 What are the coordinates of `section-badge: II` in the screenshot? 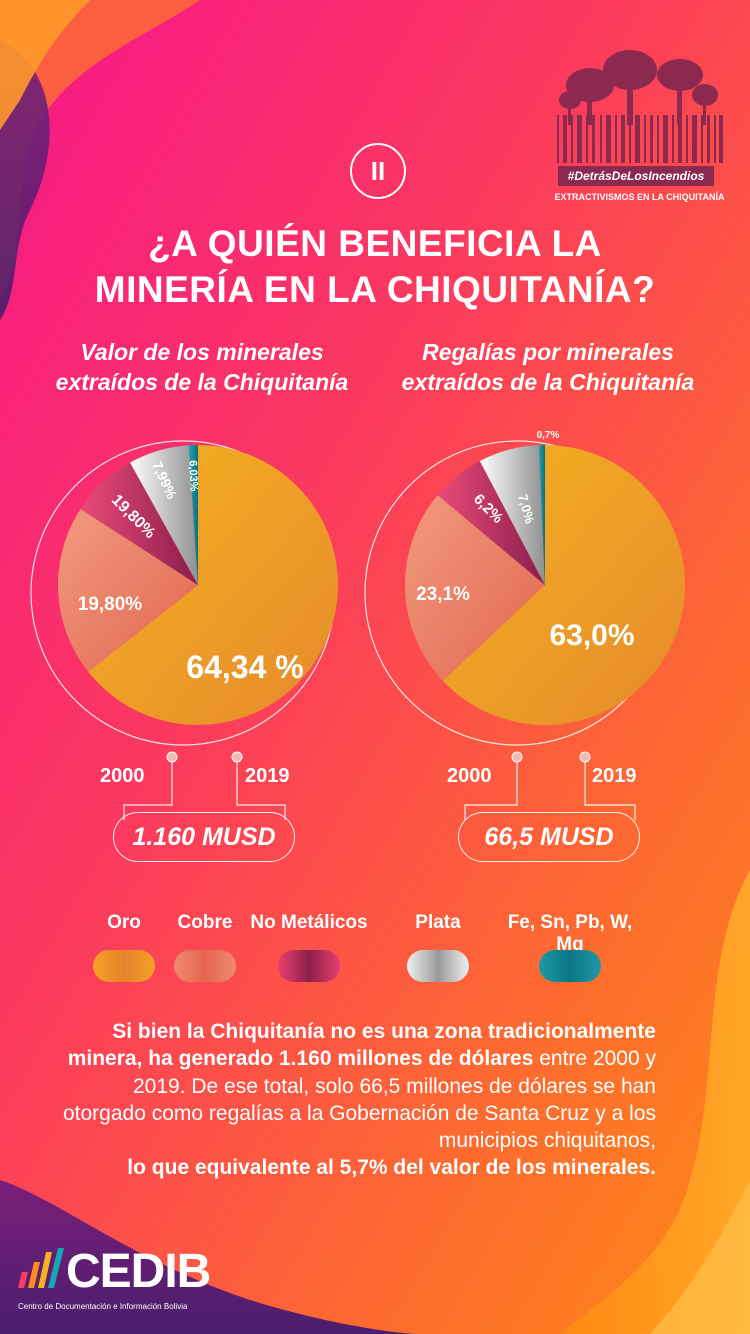 It's located at (378, 171).